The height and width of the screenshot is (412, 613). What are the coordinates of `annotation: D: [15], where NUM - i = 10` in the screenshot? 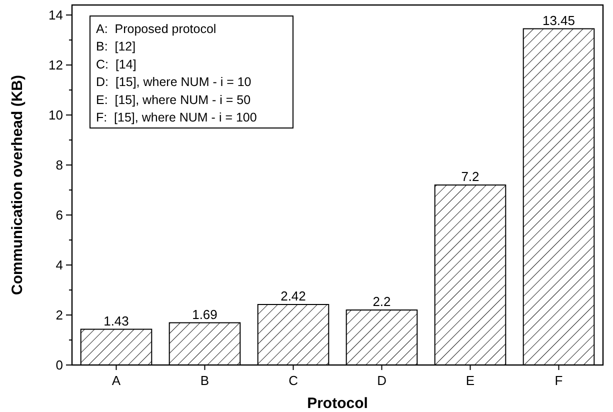 It's located at (174, 82).